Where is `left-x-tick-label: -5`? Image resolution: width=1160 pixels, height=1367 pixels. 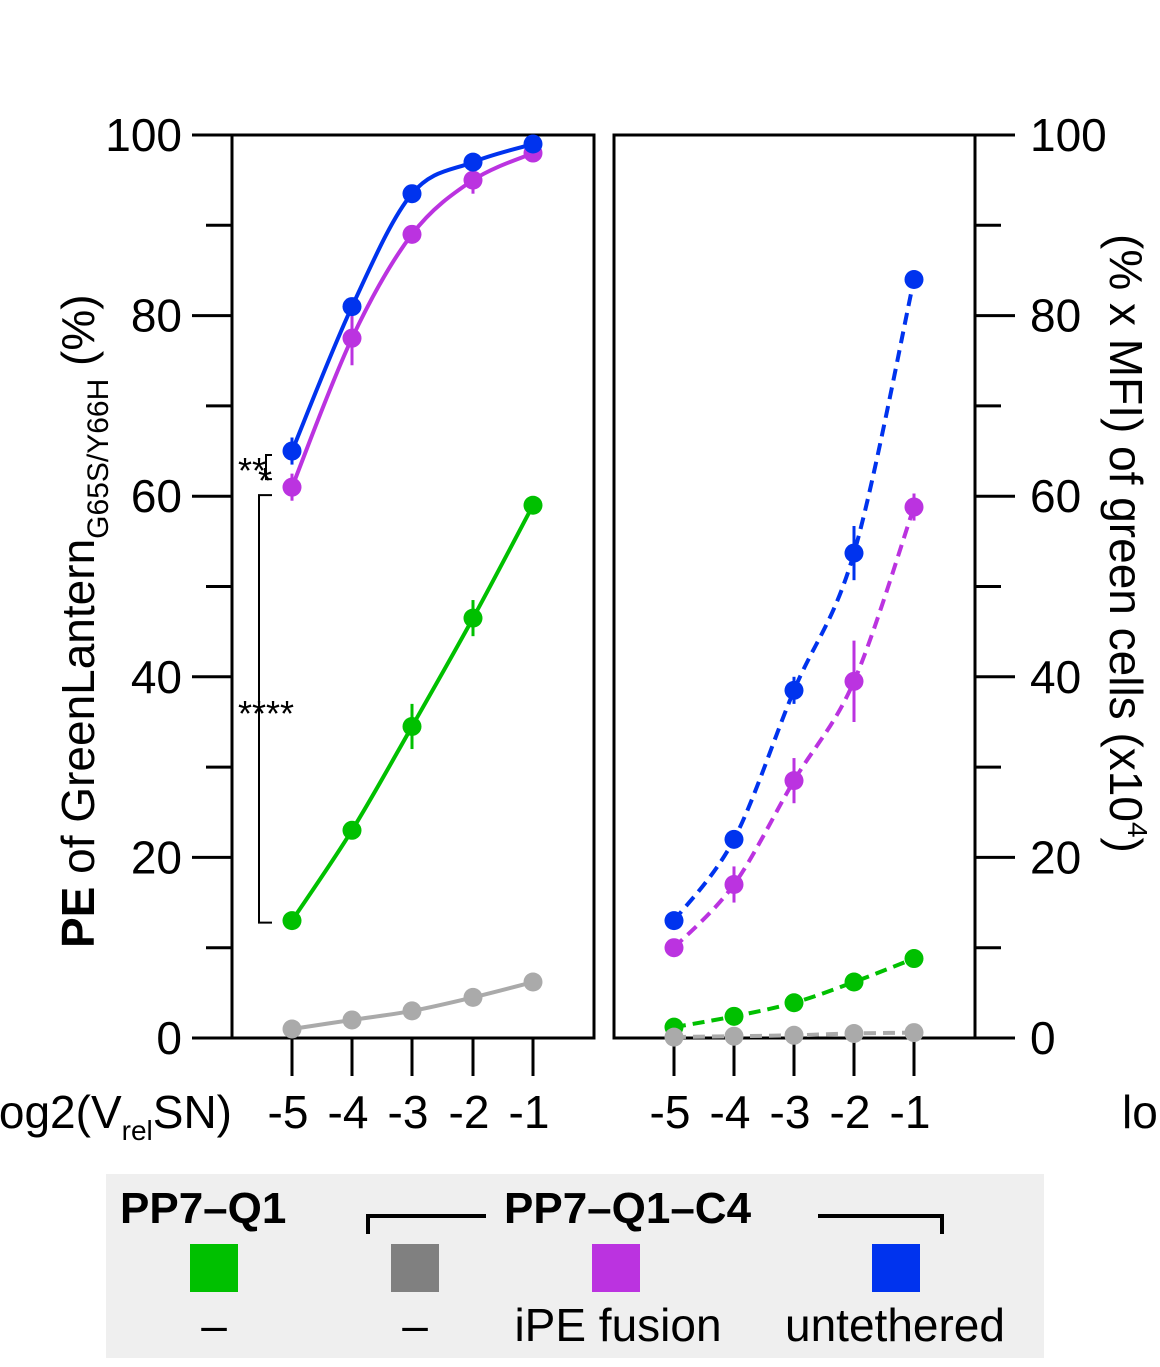
left-x-tick-label: -5 is located at coordinates (288, 1112).